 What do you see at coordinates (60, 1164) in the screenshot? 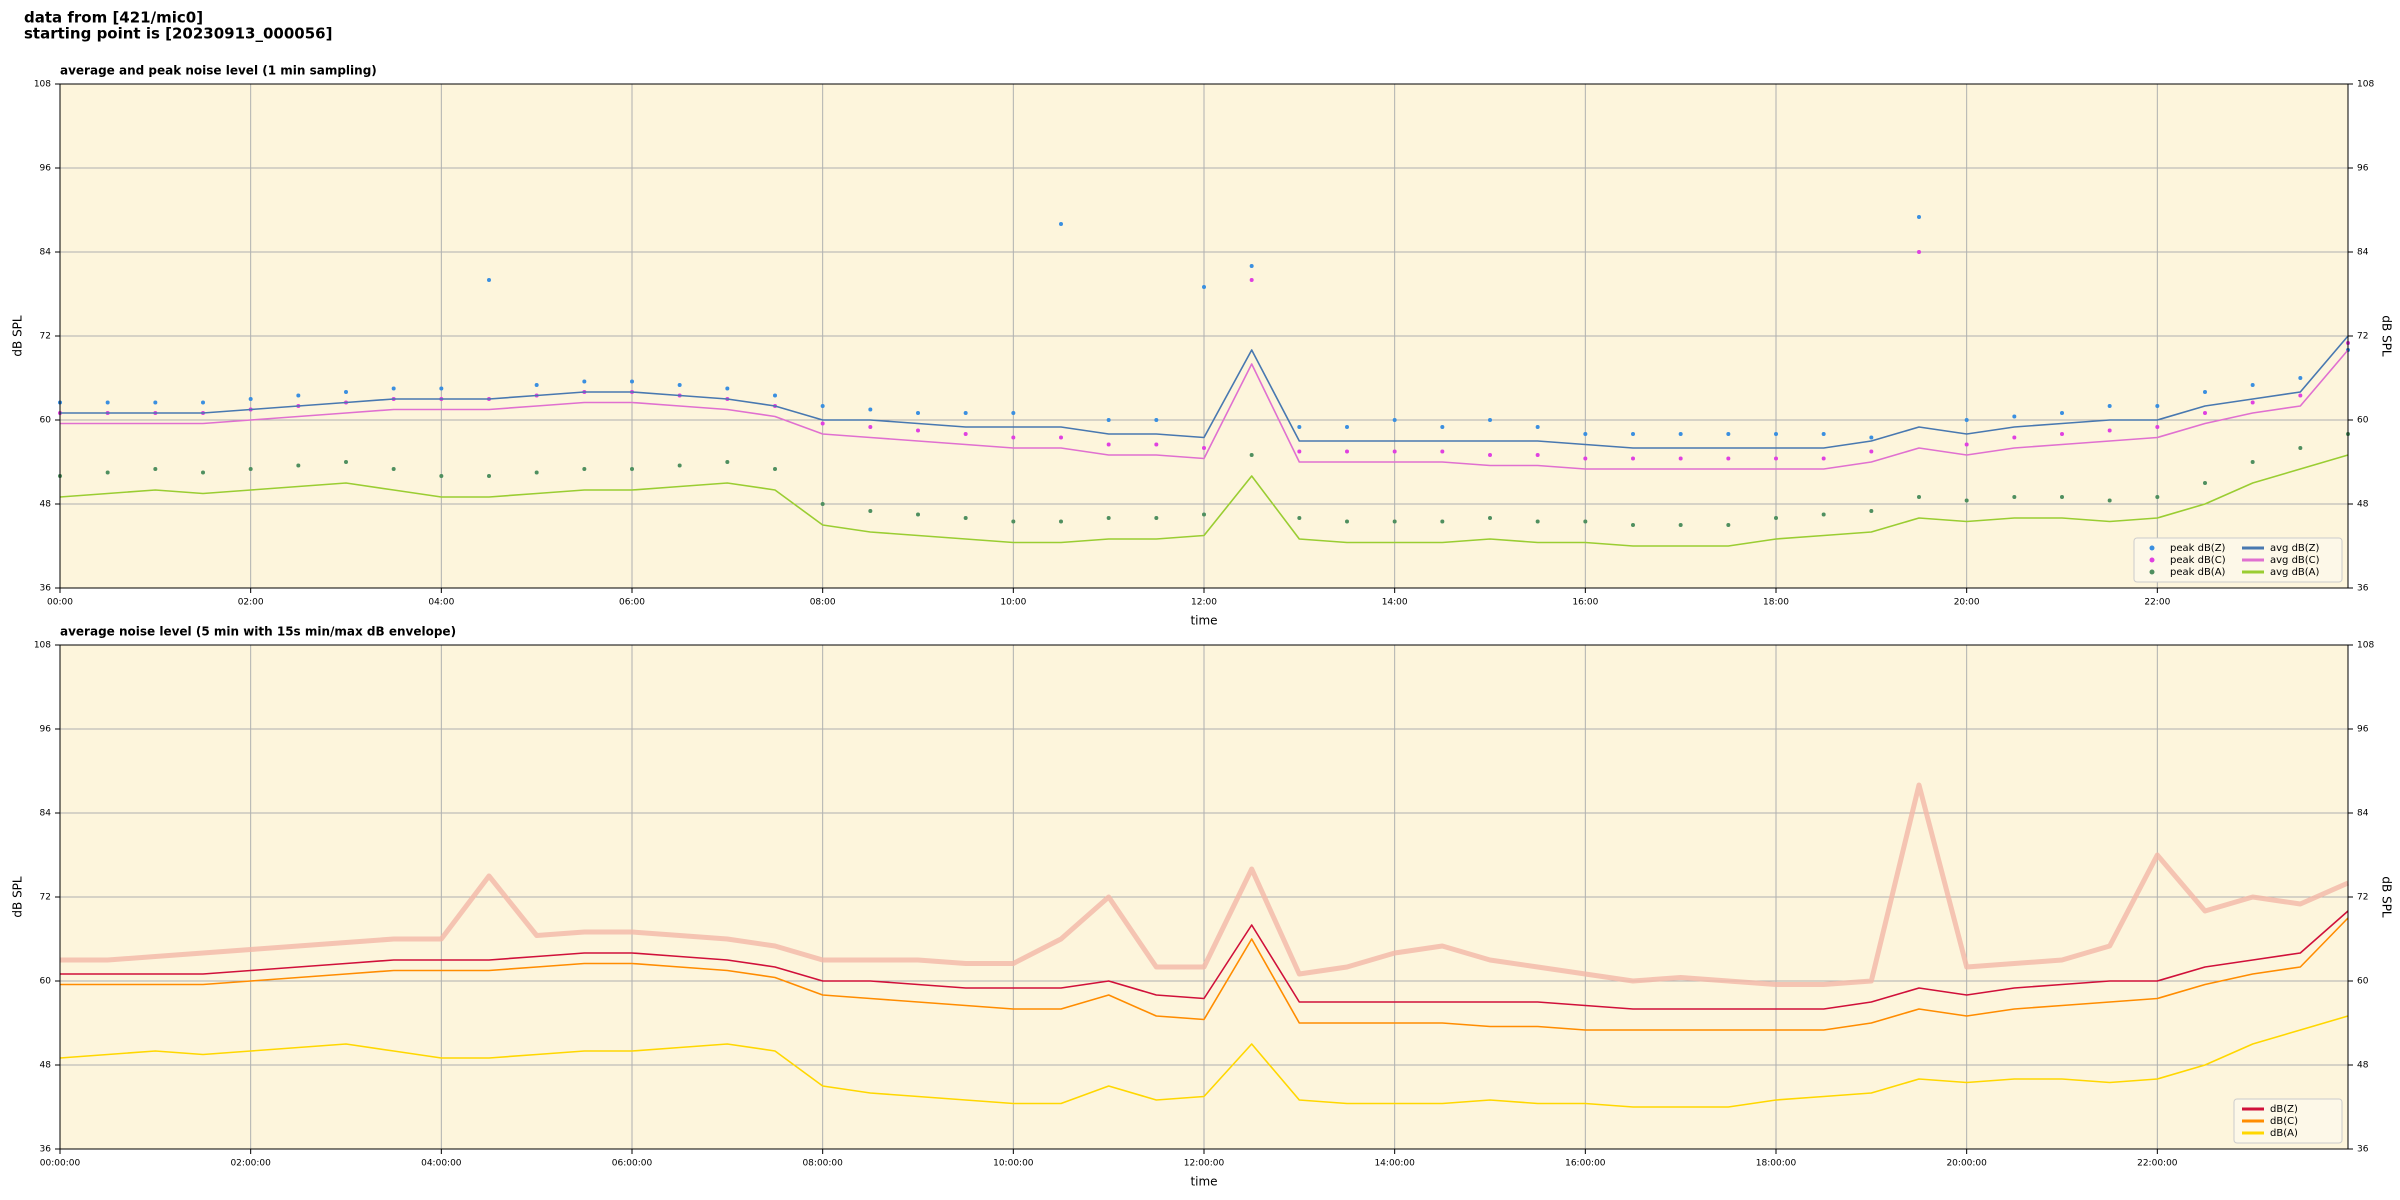
I see `x-tick-label: 00:00:00` at bounding box center [60, 1164].